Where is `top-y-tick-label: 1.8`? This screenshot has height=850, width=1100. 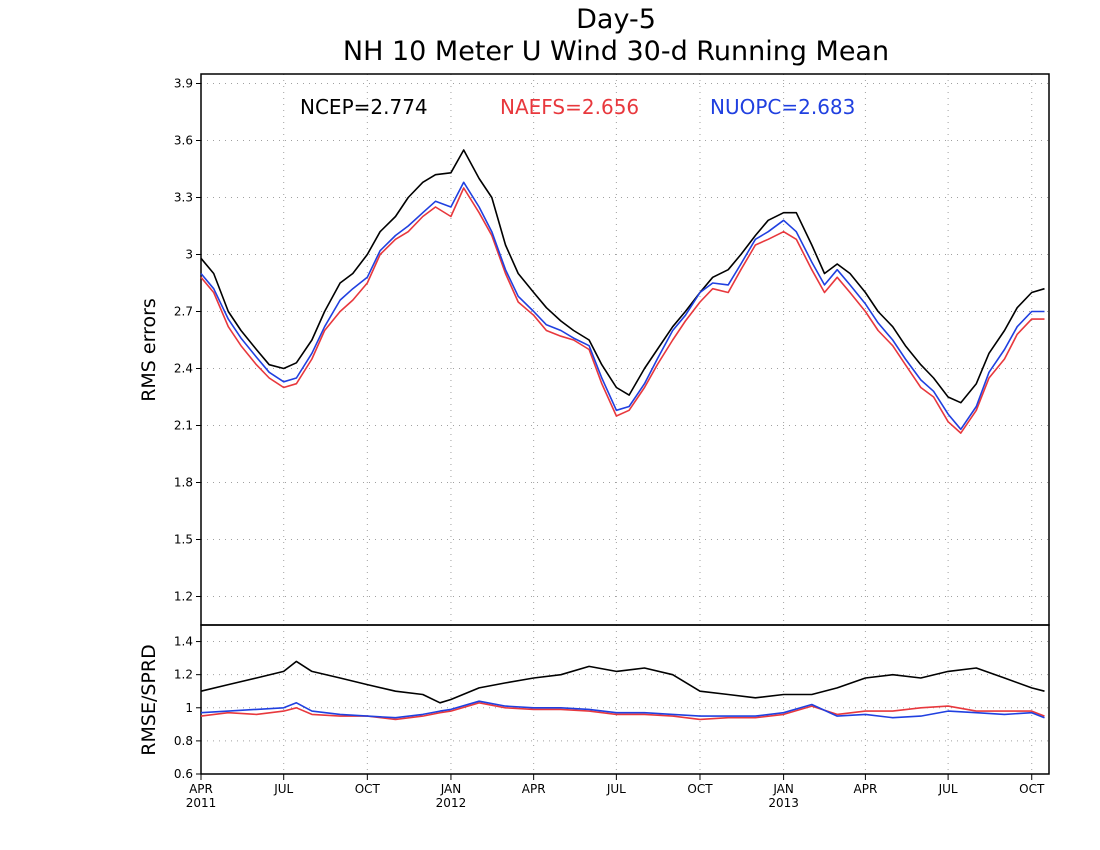 top-y-tick-label: 1.8 is located at coordinates (183, 483).